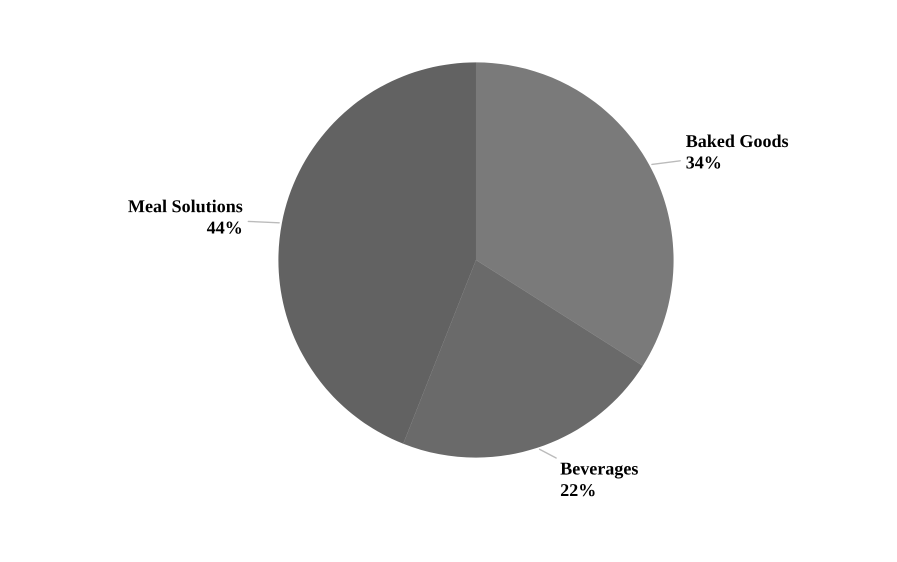 The image size is (897, 562). What do you see at coordinates (185, 206) in the screenshot?
I see `slice-label: Meal Solutions` at bounding box center [185, 206].